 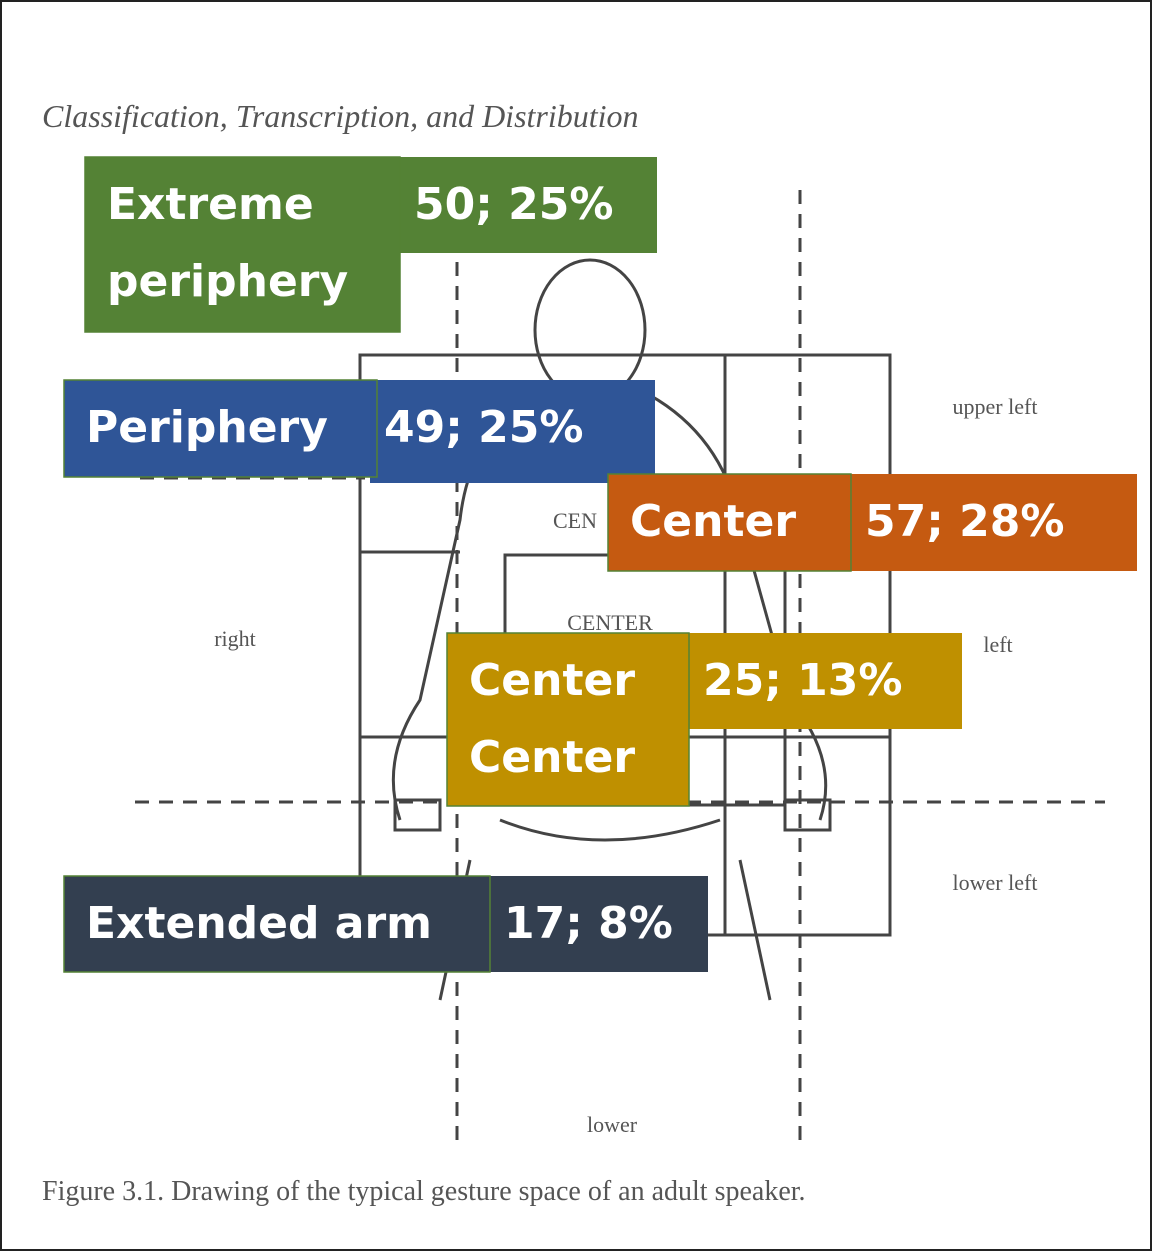 I want to click on region-label: right, so click(x=235, y=638).